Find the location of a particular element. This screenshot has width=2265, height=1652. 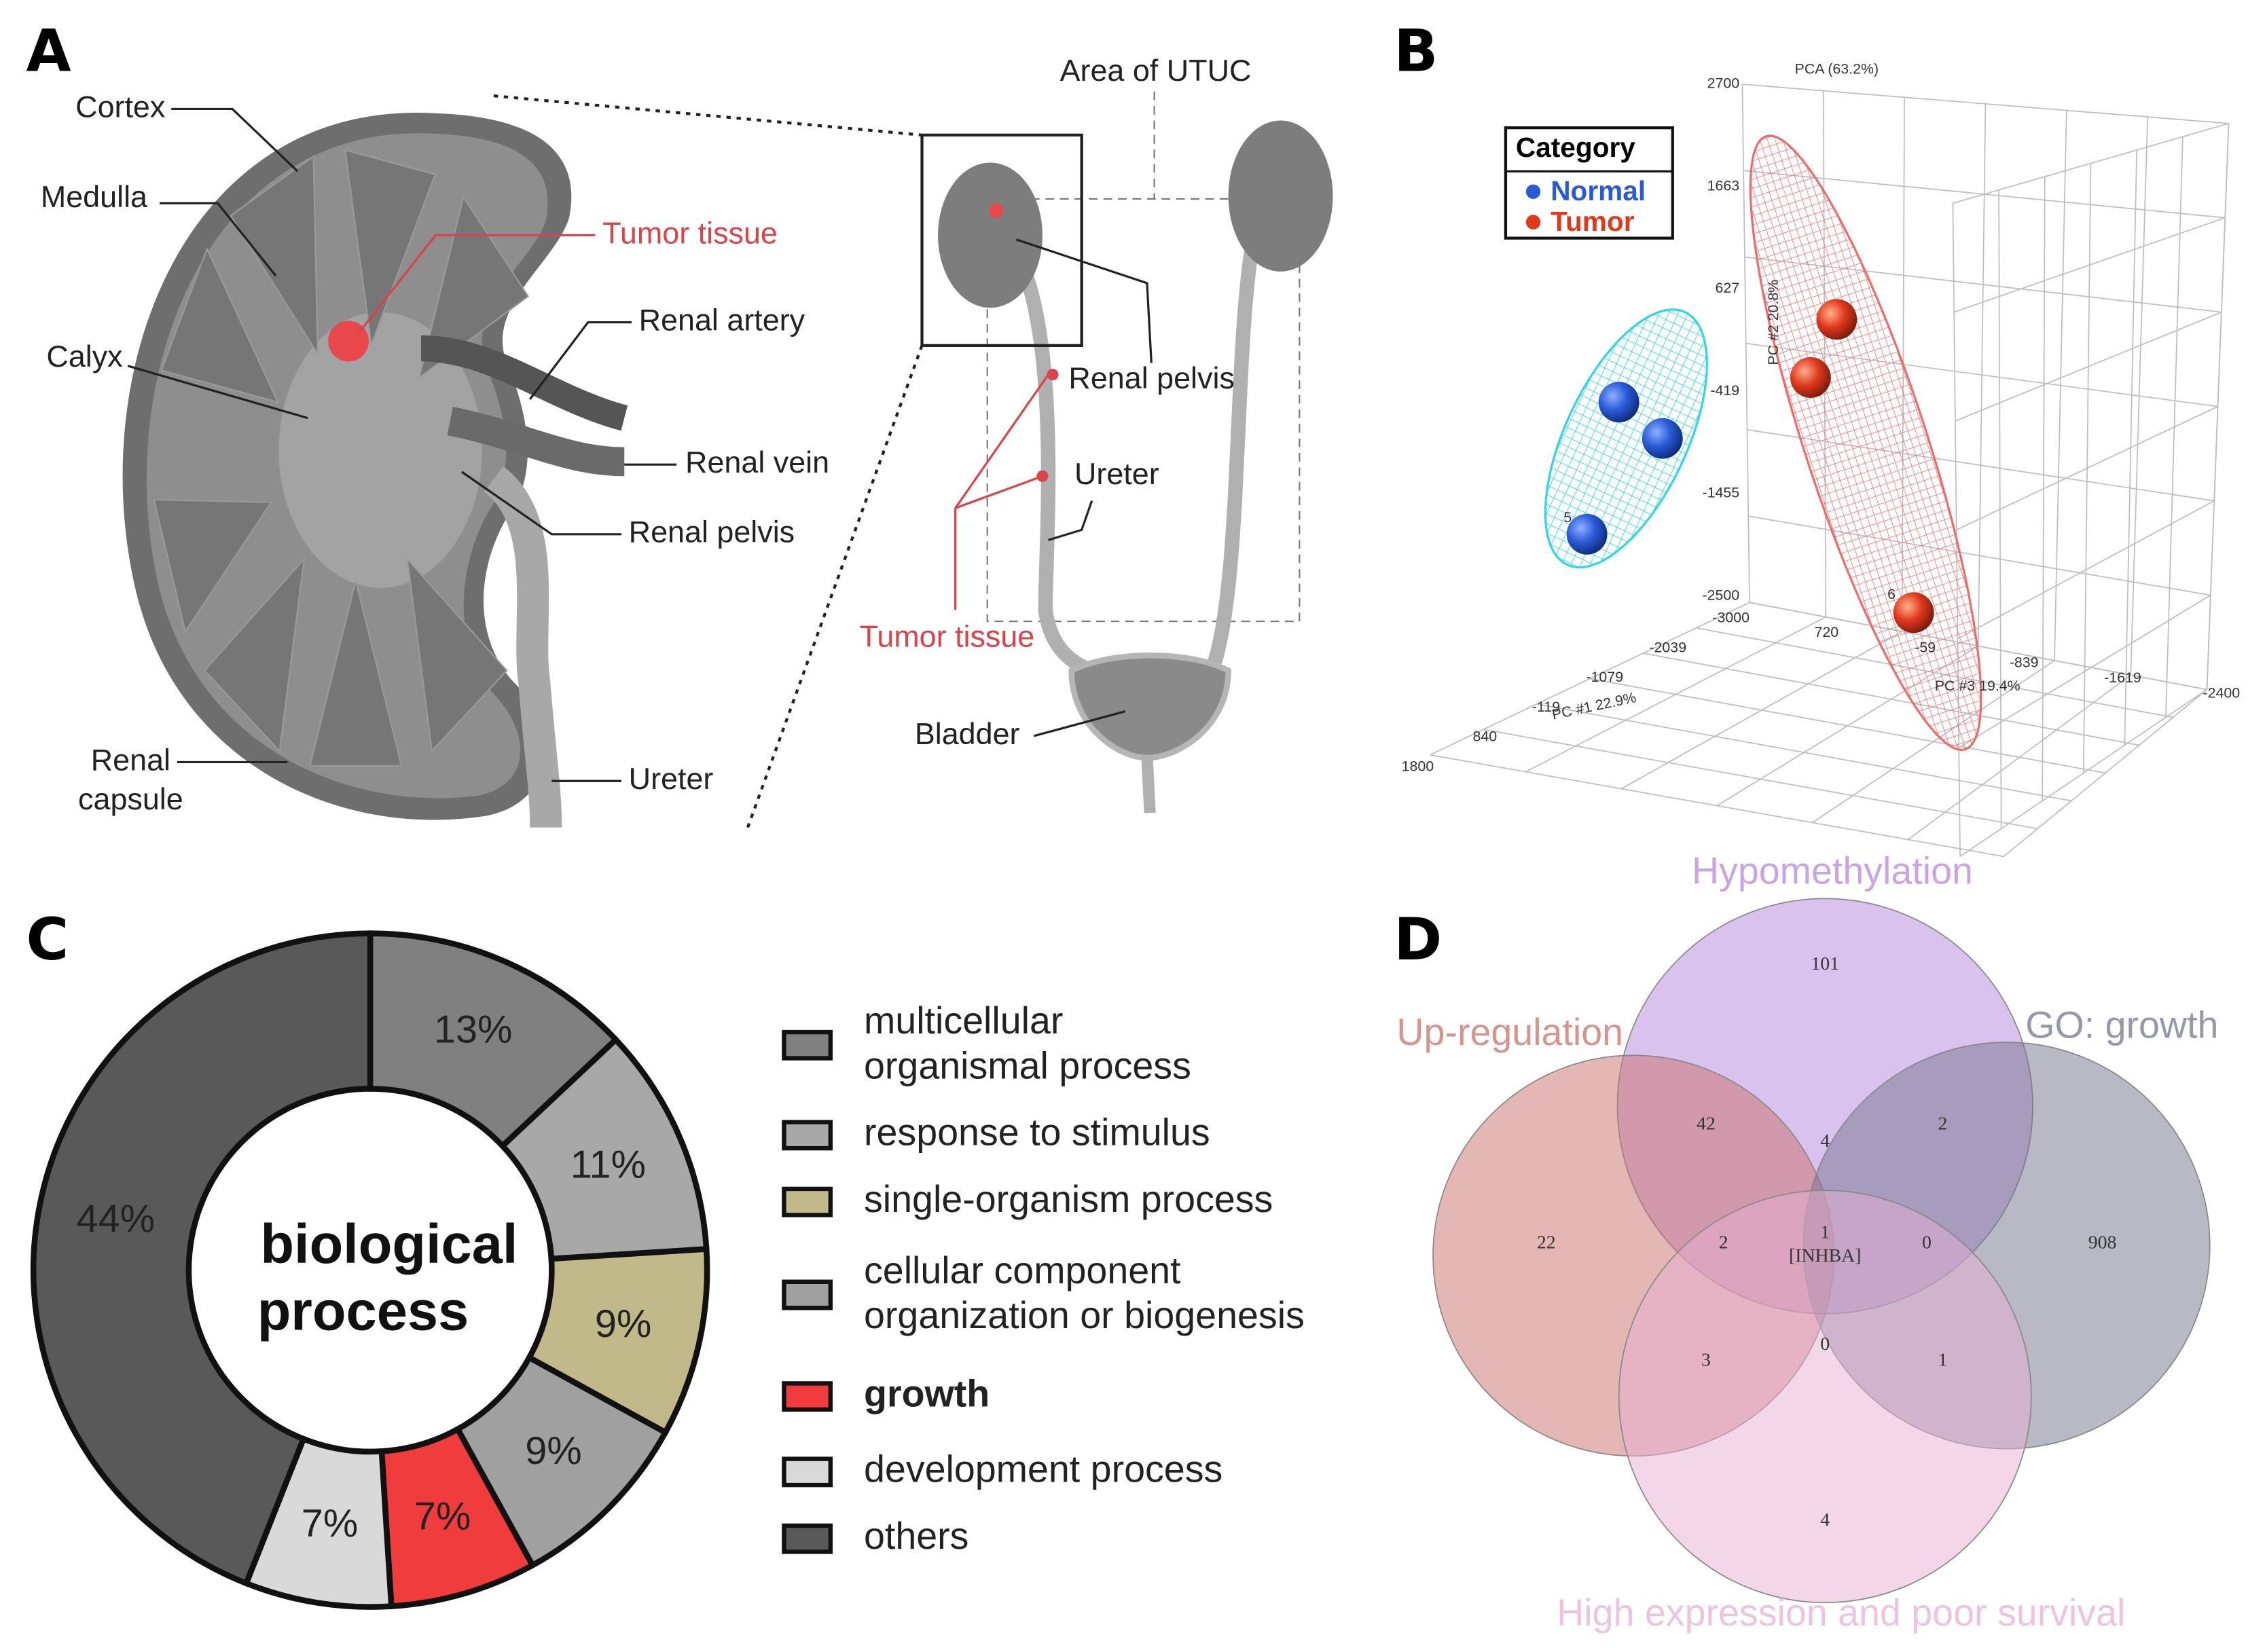

venn-set-label: GO: growth is located at coordinates (2121, 1025).